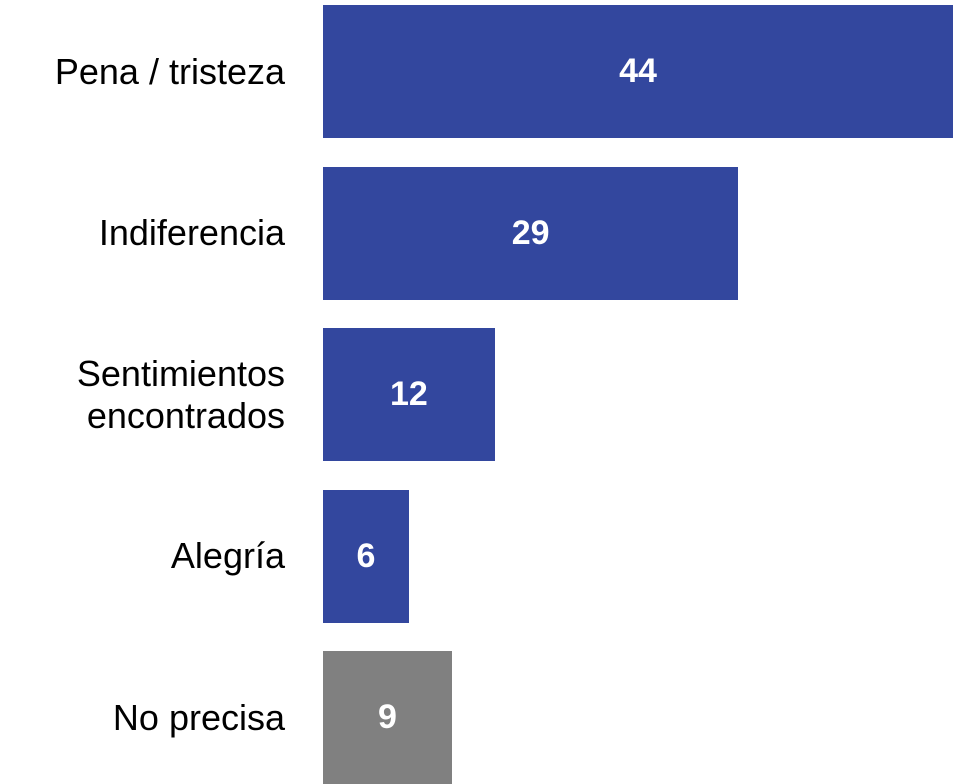  I want to click on bar: 29, so click(531, 233).